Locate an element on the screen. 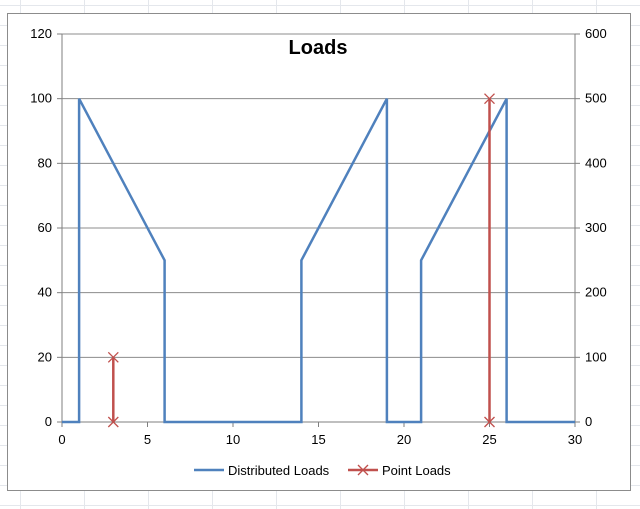 The height and width of the screenshot is (509, 640). legend: Distributed Loads Point Loads is located at coordinates (322, 470).